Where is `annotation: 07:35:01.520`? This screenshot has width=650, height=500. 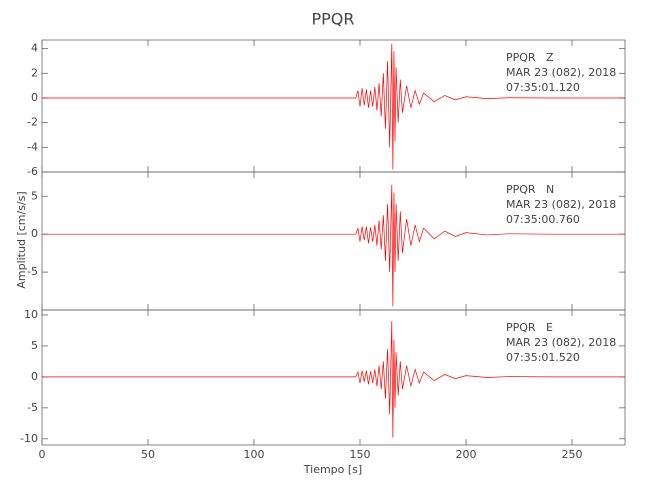
annotation: 07:35:01.520 is located at coordinates (543, 357).